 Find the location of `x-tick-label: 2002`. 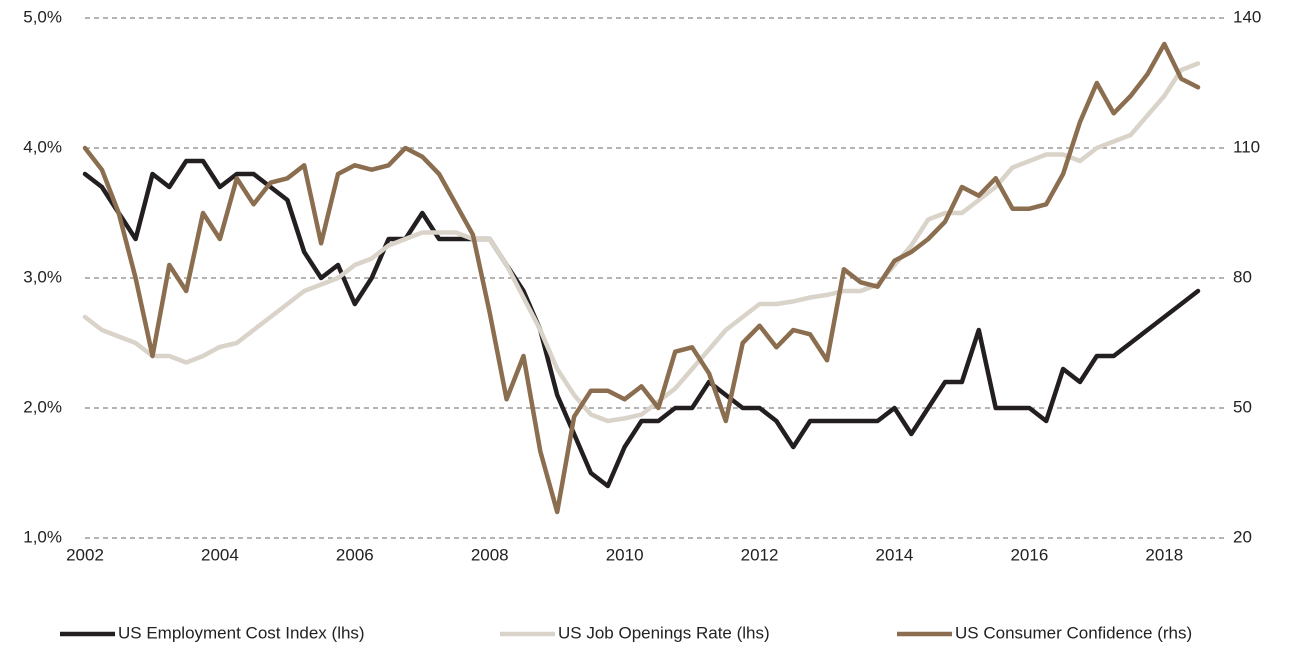

x-tick-label: 2002 is located at coordinates (85, 554).